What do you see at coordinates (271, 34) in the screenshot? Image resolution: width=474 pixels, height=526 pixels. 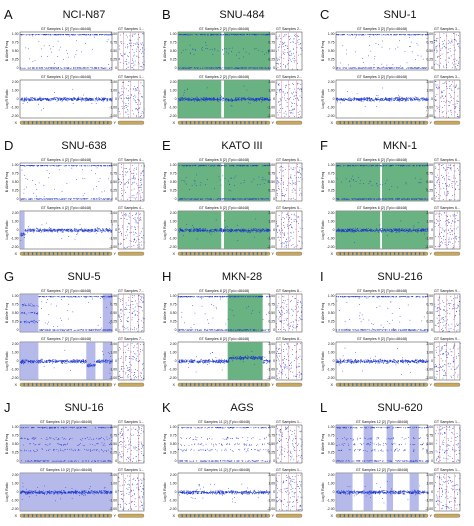 I see `baf-side-tick-label: 1.00` at bounding box center [271, 34].